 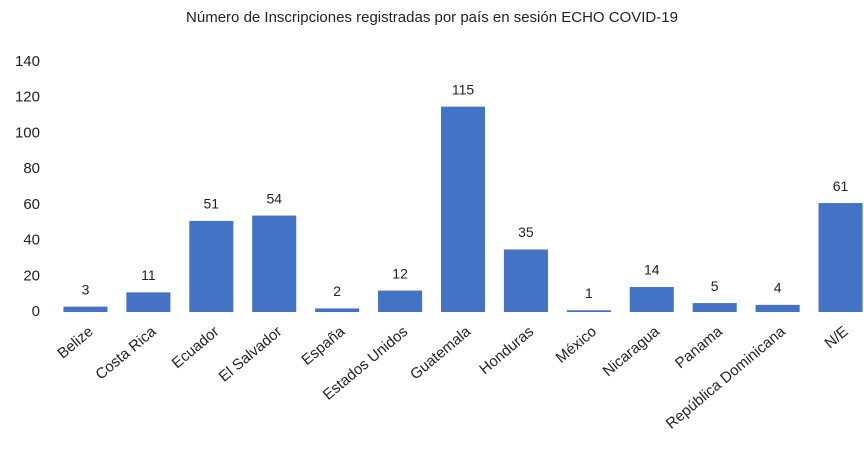 What do you see at coordinates (27, 97) in the screenshot?
I see `y-tick-label: 120` at bounding box center [27, 97].